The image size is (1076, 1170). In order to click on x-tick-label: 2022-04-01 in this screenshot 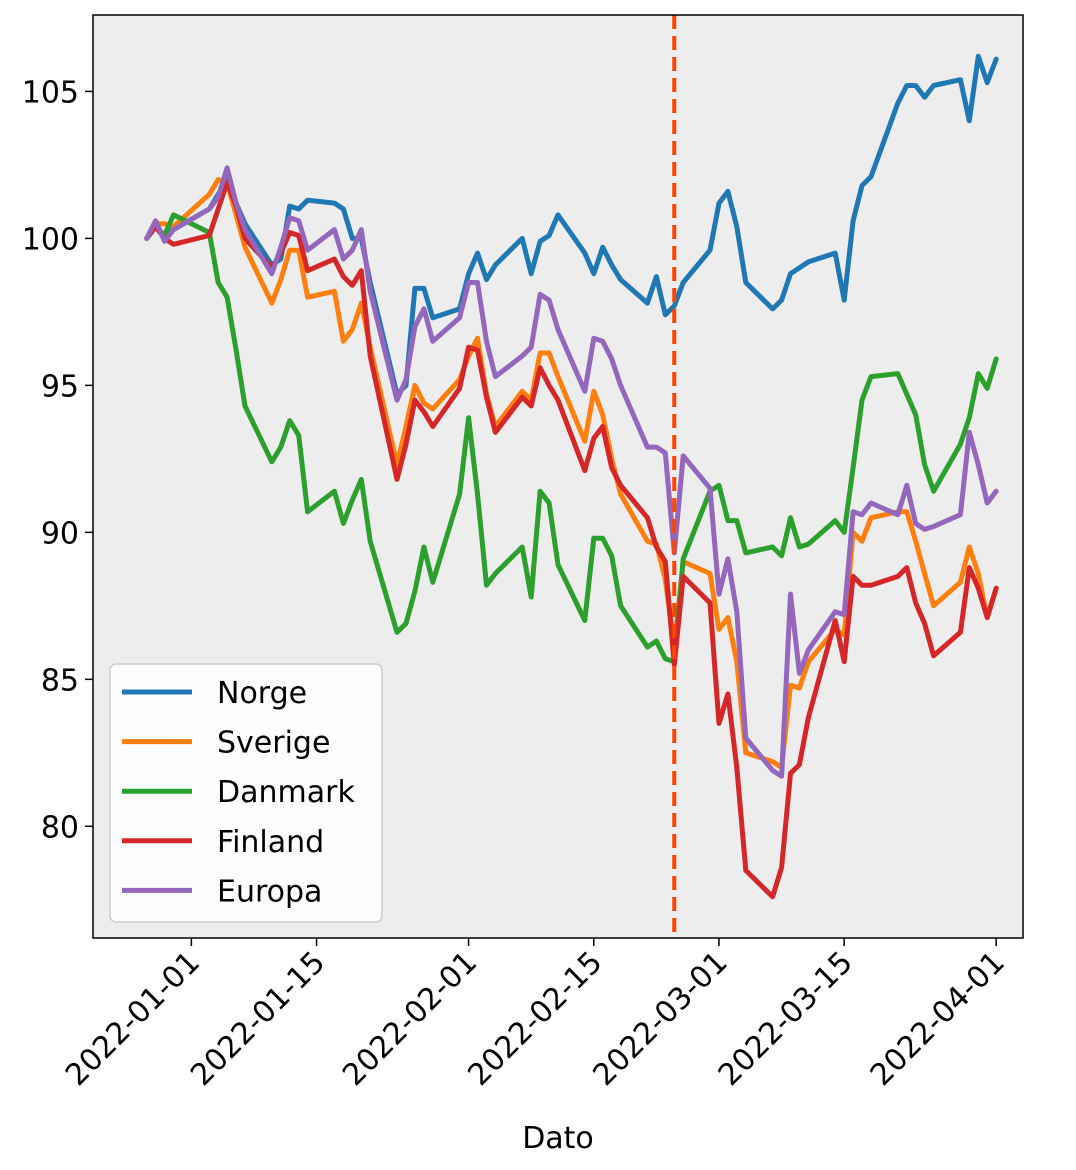, I will do `click(938, 1019)`.